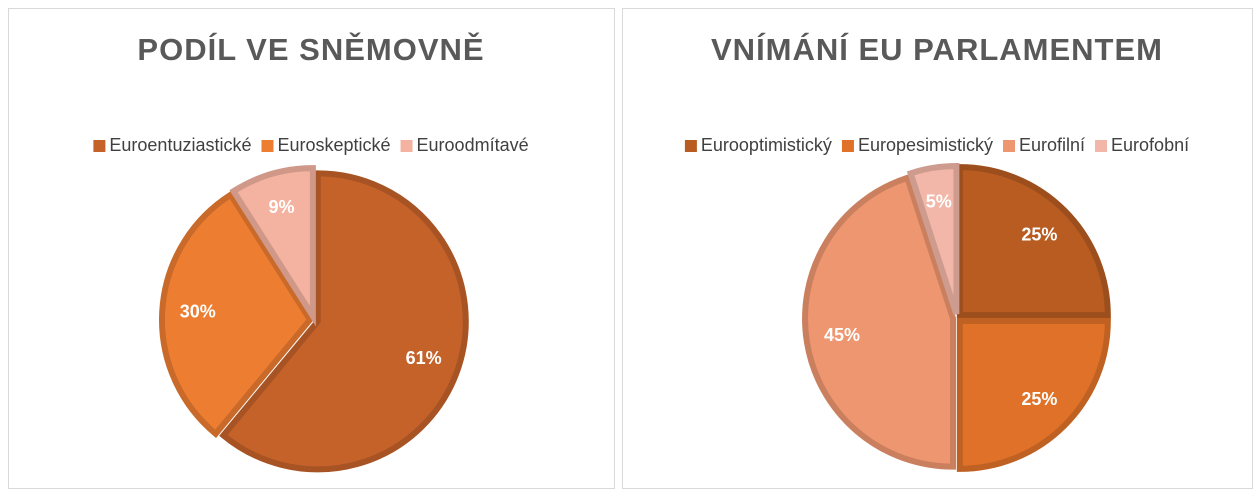 The width and height of the screenshot is (1260, 496). I want to click on legend-label: Euroskeptické, so click(333, 145).